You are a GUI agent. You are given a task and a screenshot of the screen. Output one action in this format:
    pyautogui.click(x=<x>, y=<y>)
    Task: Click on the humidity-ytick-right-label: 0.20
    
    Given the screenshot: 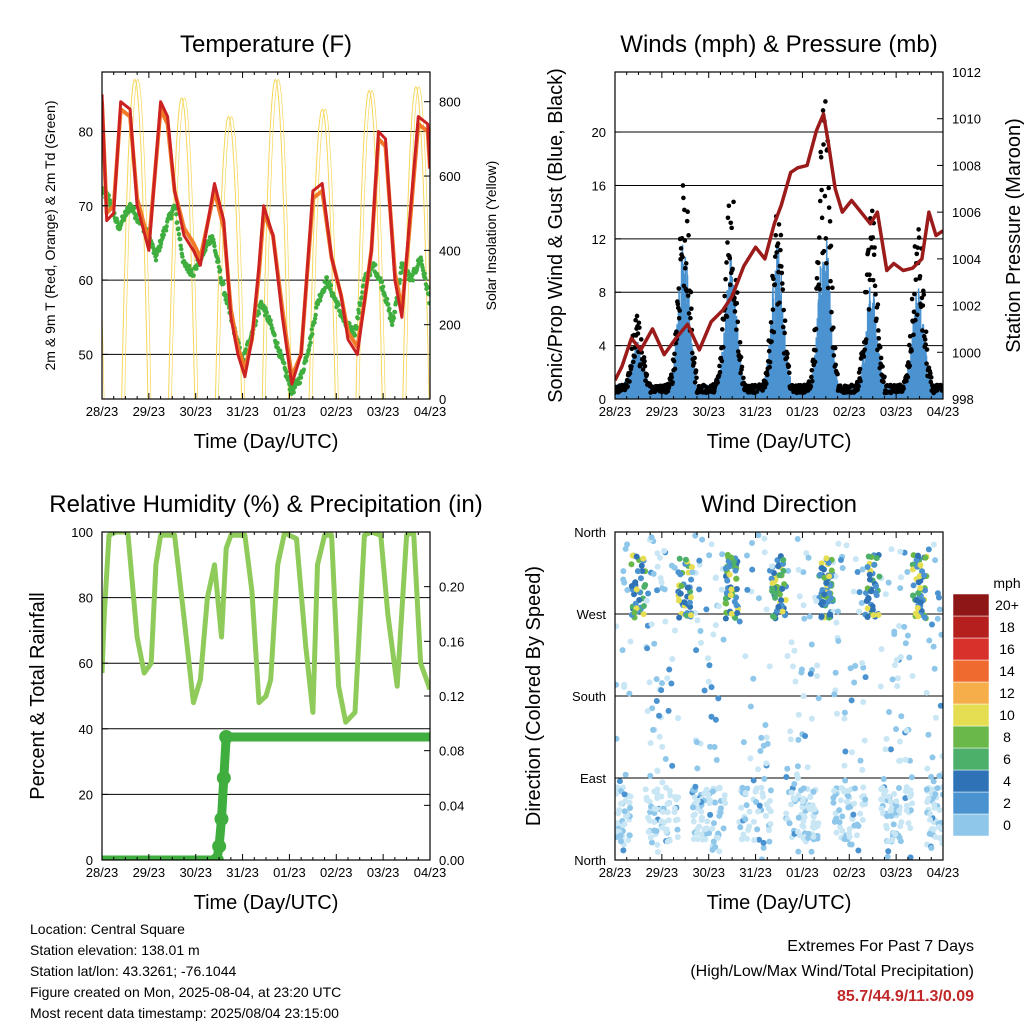 What is the action you would take?
    pyautogui.click(x=451, y=587)
    